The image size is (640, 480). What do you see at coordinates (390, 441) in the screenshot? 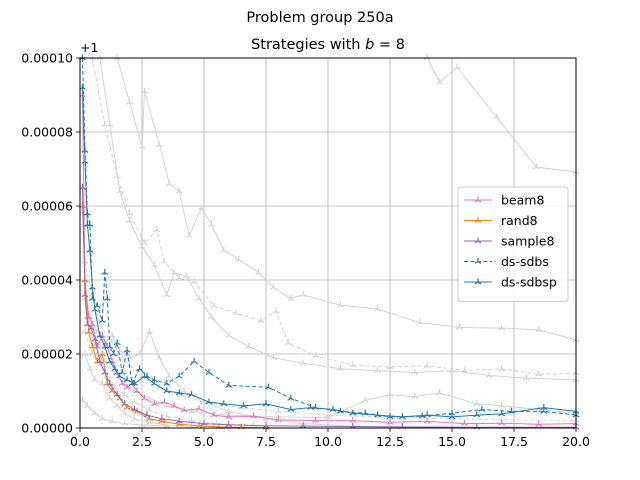
I see `x-tick-label: 12.5` at bounding box center [390, 441].